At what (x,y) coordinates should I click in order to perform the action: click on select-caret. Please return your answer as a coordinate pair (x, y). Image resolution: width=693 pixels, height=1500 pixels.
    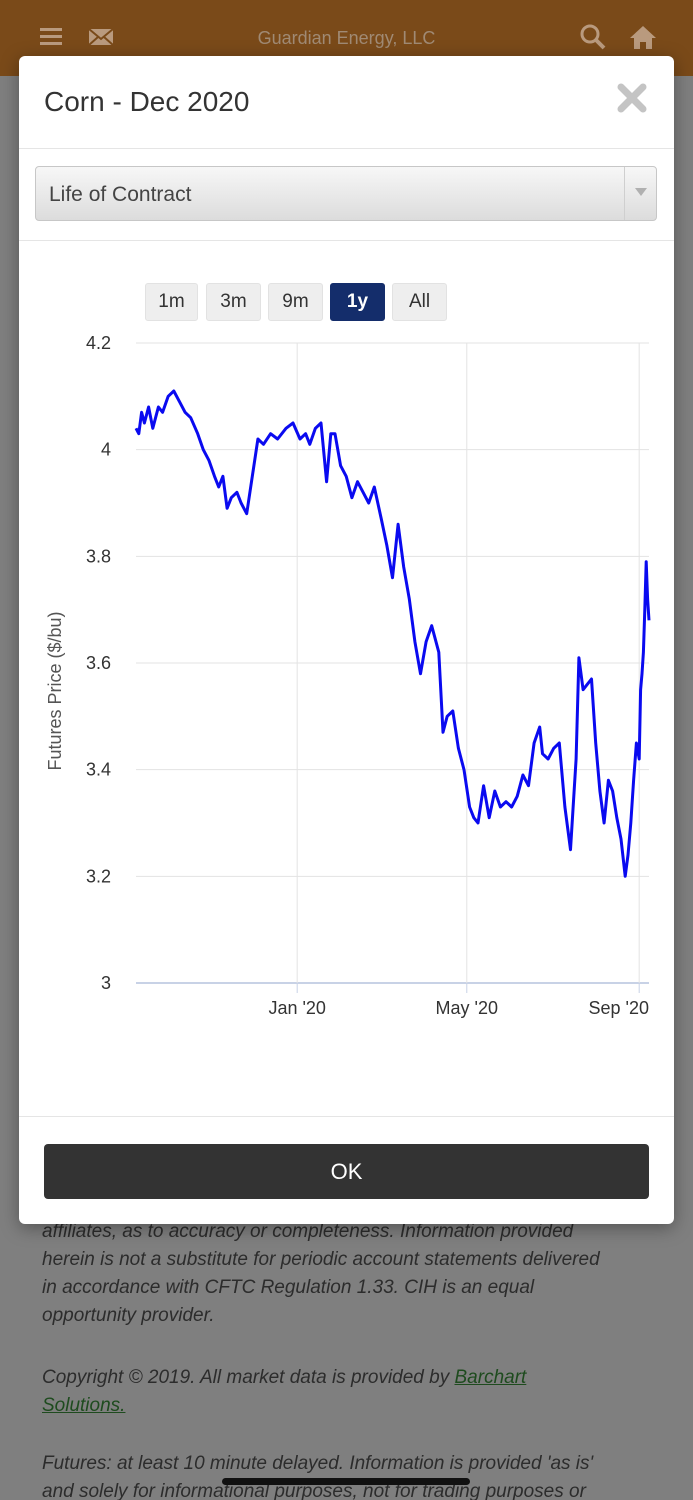
    Looking at the image, I should click on (640, 193).